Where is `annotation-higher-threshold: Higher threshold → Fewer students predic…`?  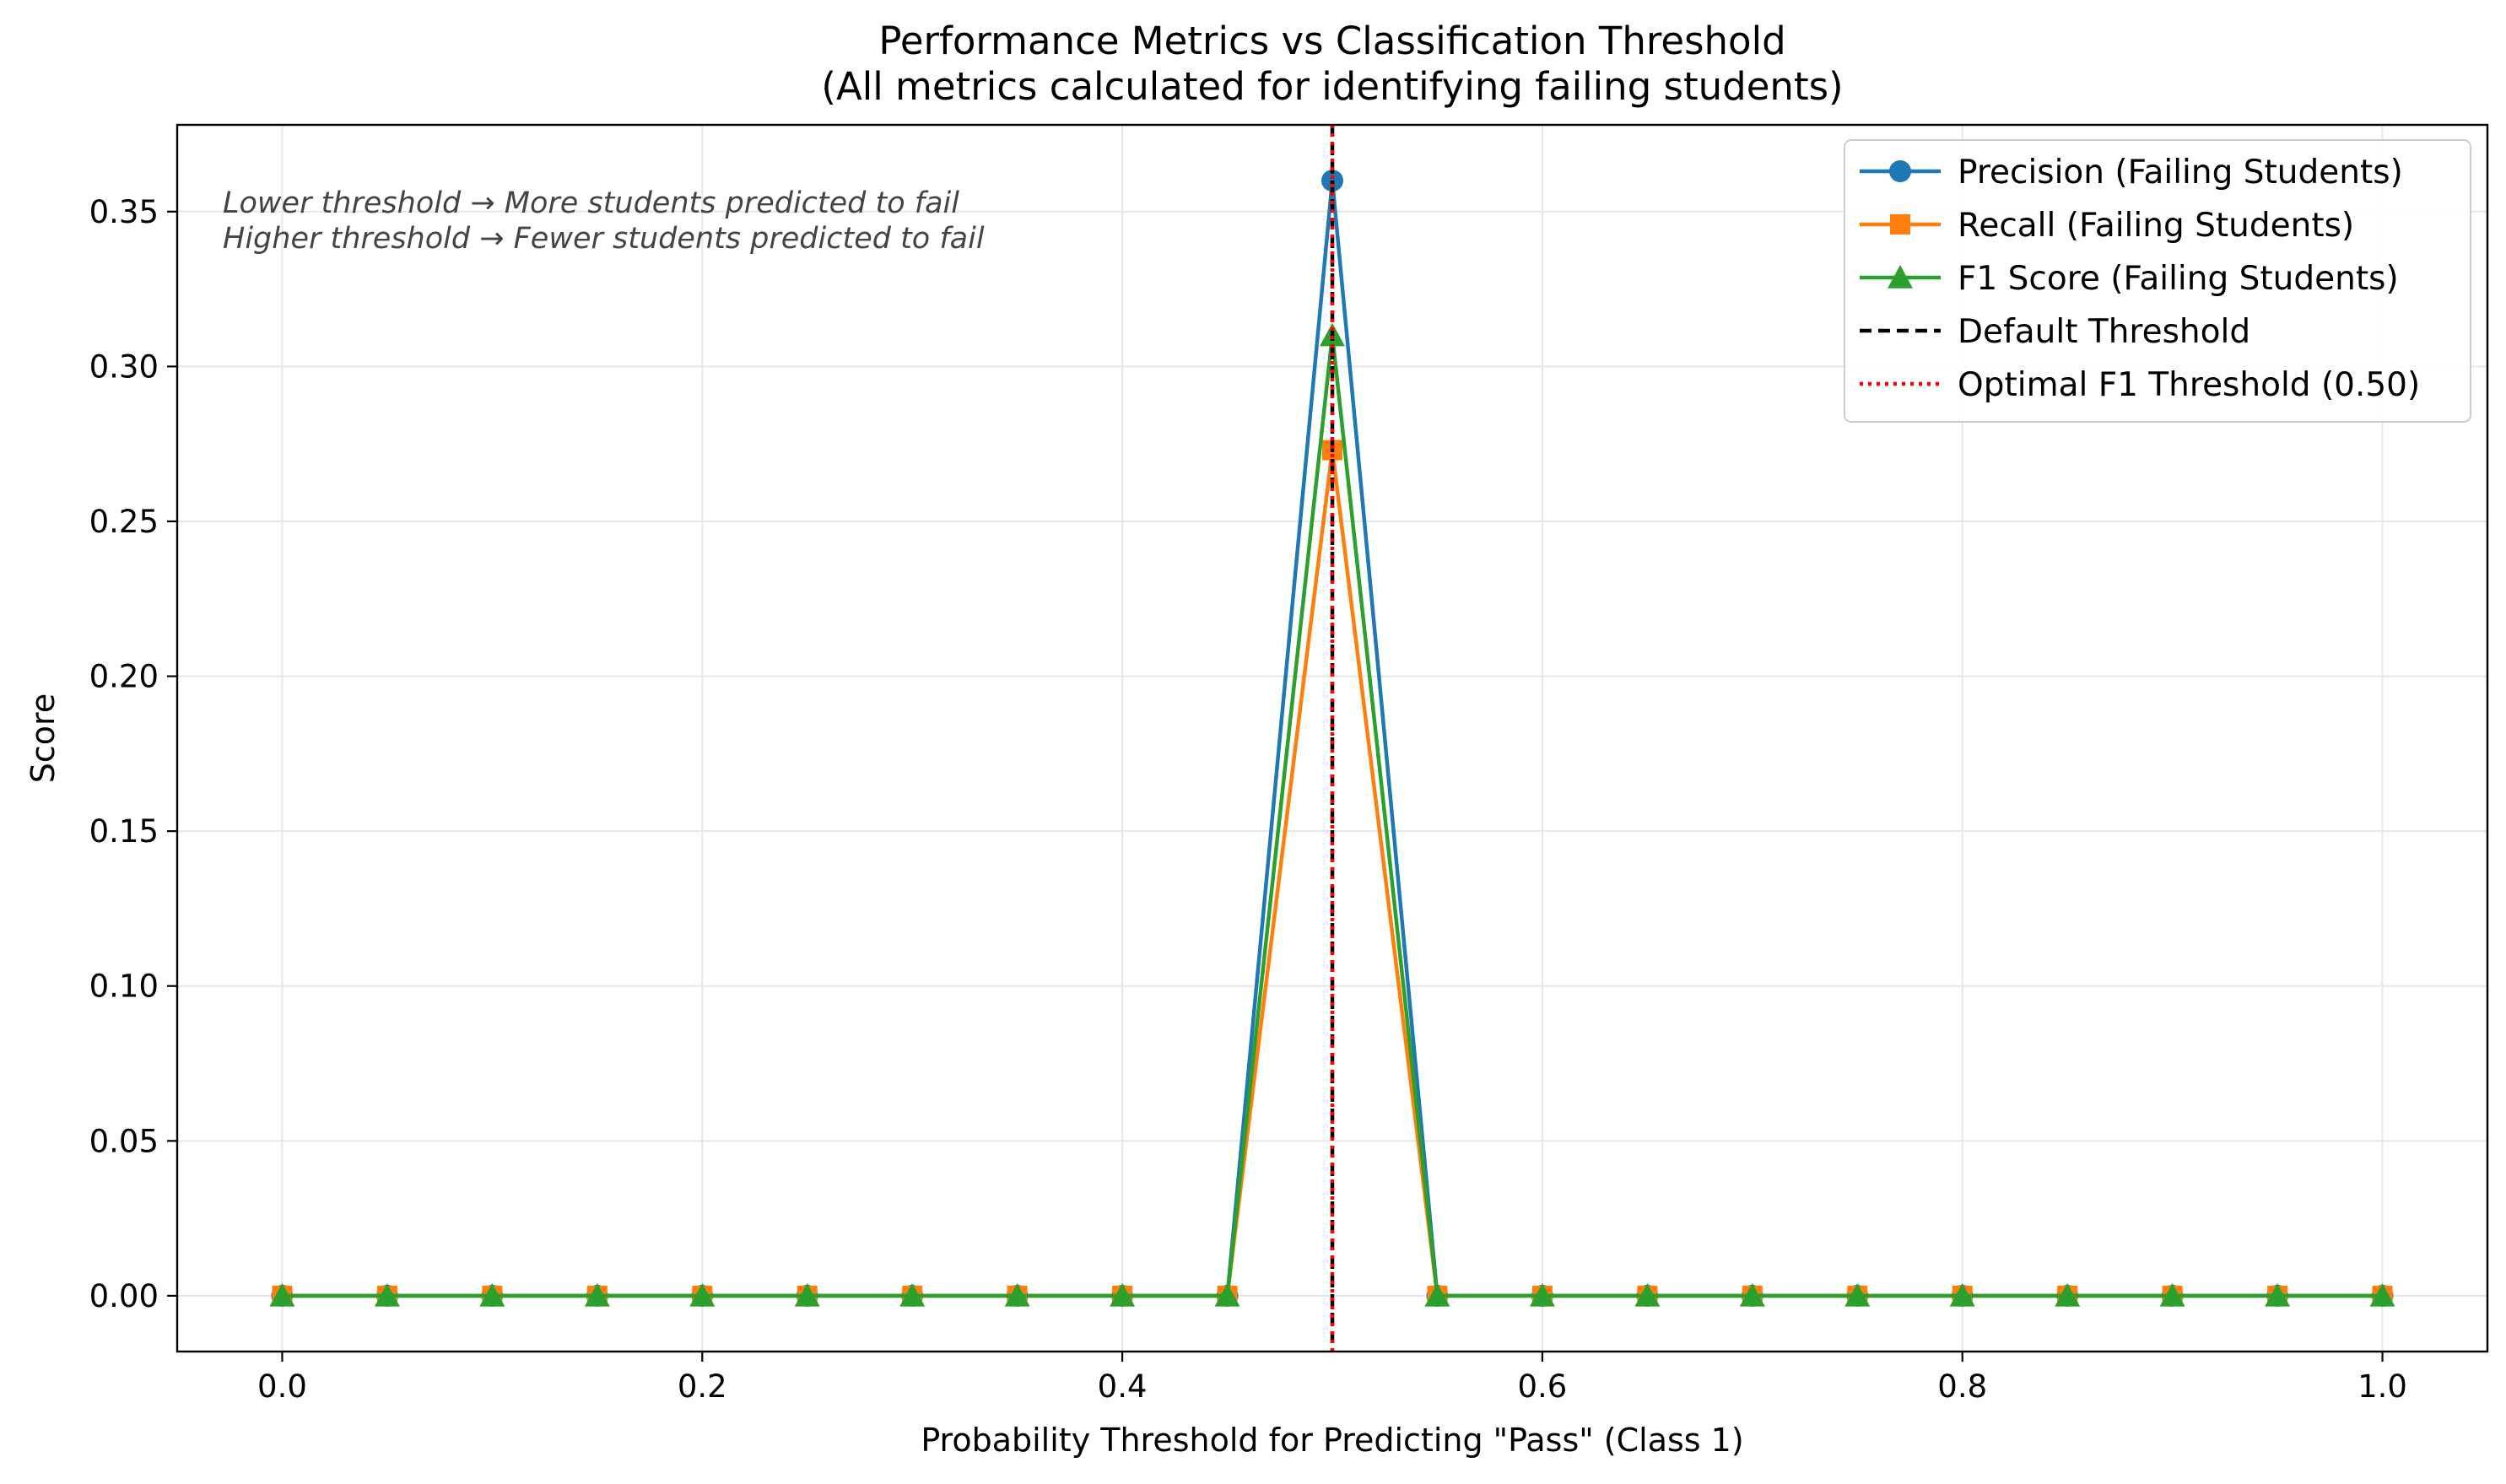
annotation-higher-threshold: Higher threshold → Fewer students predic… is located at coordinates (604, 239).